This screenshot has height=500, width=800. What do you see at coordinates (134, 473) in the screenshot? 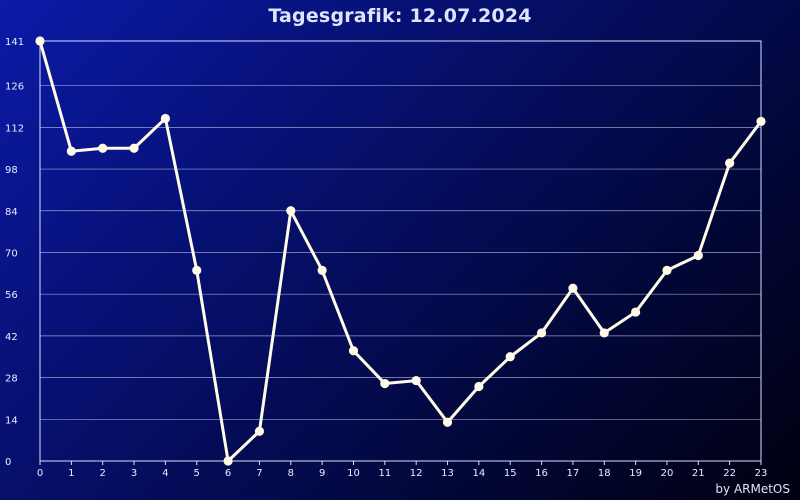
I see `x-tick-label: 3` at bounding box center [134, 473].